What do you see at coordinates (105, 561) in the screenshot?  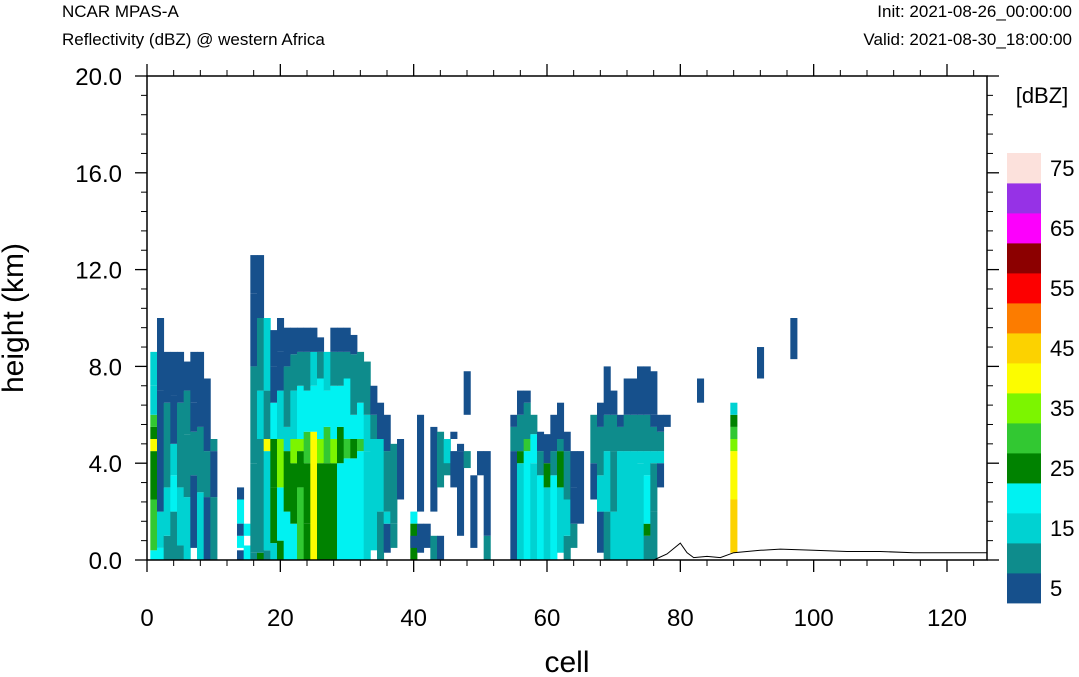 I see `y-tick-label: 0.0` at bounding box center [105, 561].